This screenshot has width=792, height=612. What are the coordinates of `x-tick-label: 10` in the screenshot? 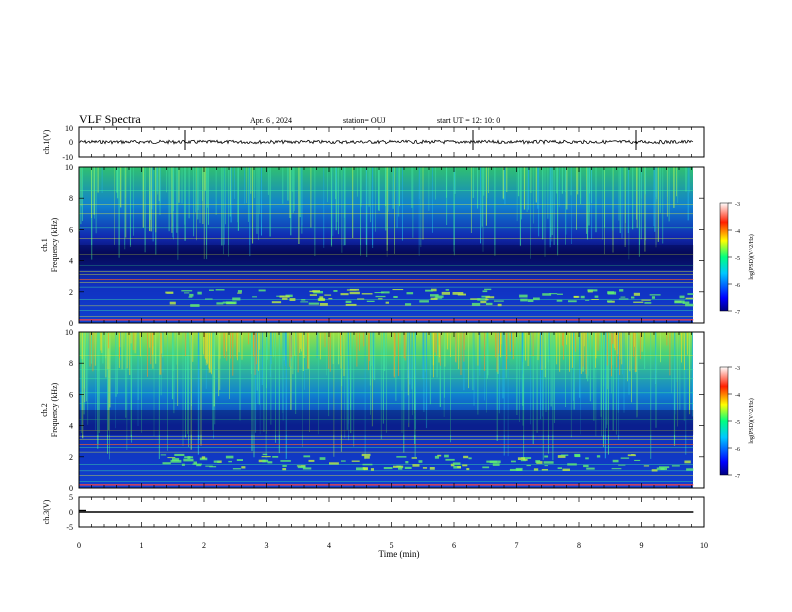 It's located at (704, 545).